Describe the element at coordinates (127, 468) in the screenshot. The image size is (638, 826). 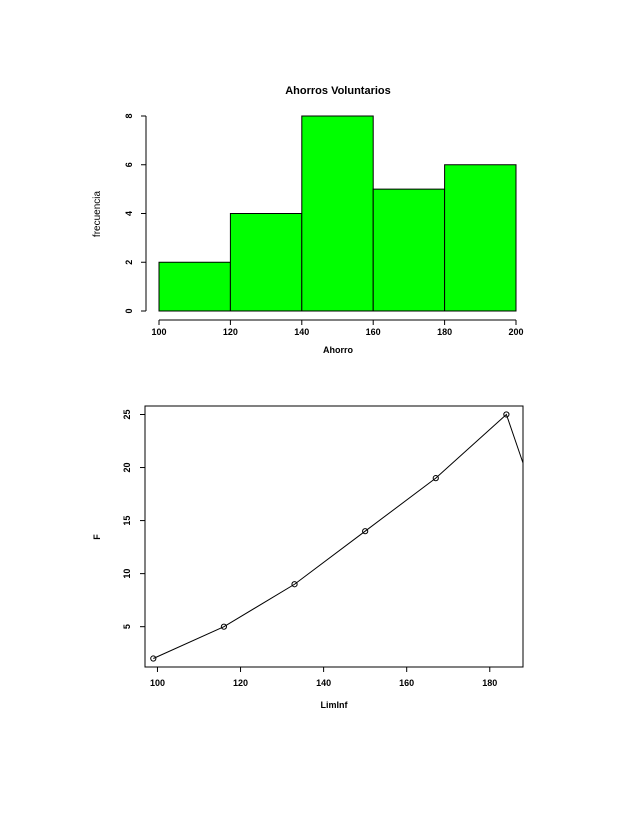
I see `y-tick-label: 20` at that location.